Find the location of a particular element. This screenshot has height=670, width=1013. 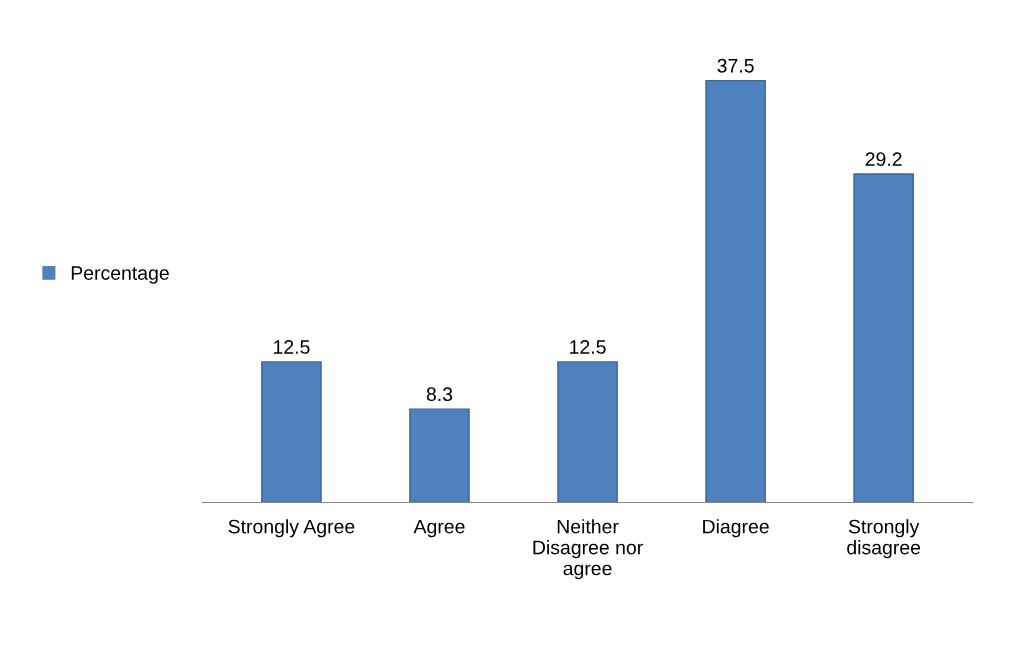

data-label: 29.2 is located at coordinates (883, 159).